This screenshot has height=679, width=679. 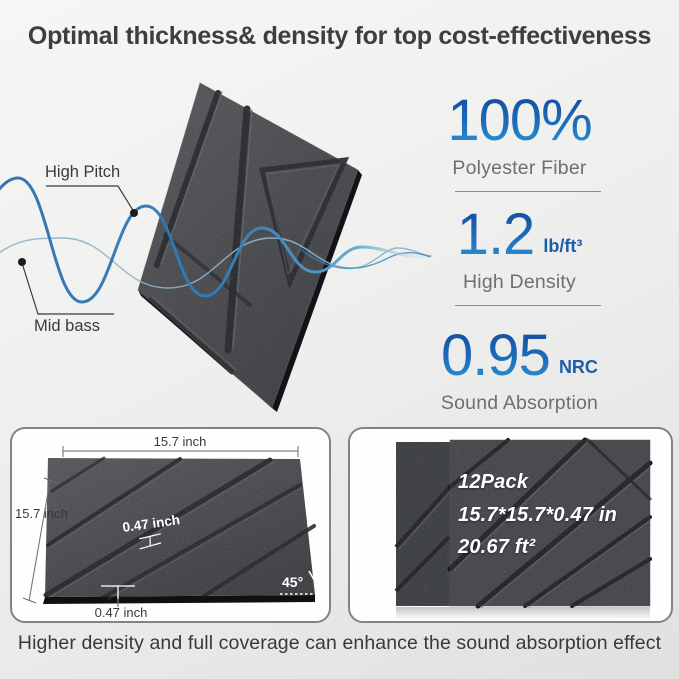 I want to click on mid-bass-dot, so click(x=22, y=262).